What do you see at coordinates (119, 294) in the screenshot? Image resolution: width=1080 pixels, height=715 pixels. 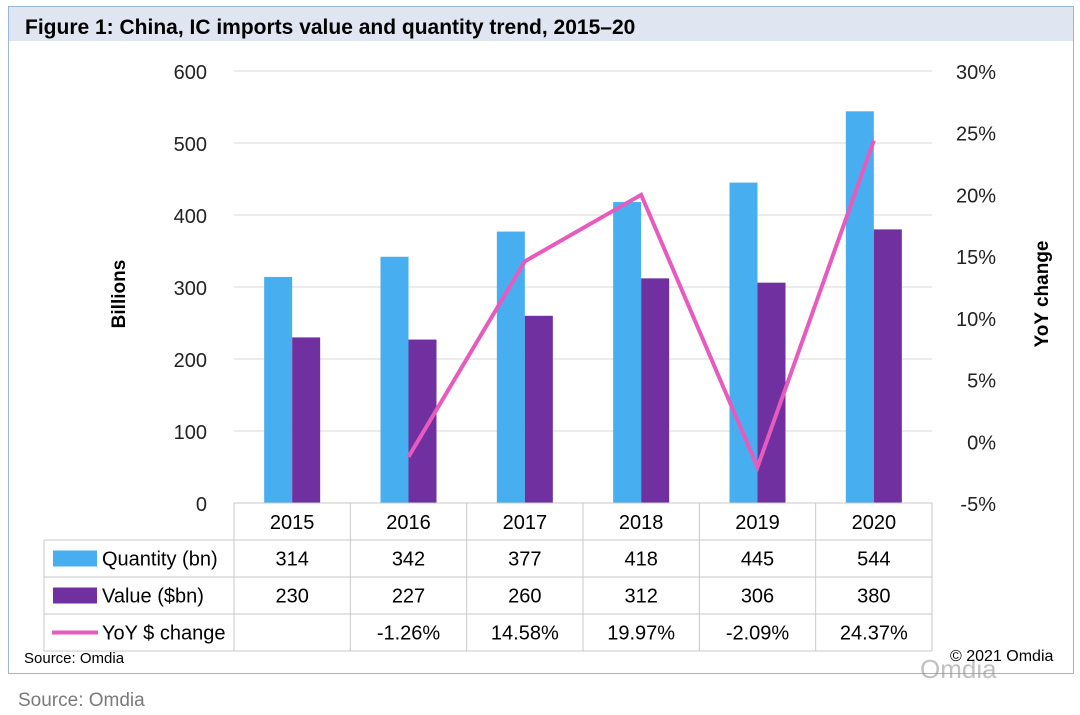 I see `y-axis-title: Billions` at bounding box center [119, 294].